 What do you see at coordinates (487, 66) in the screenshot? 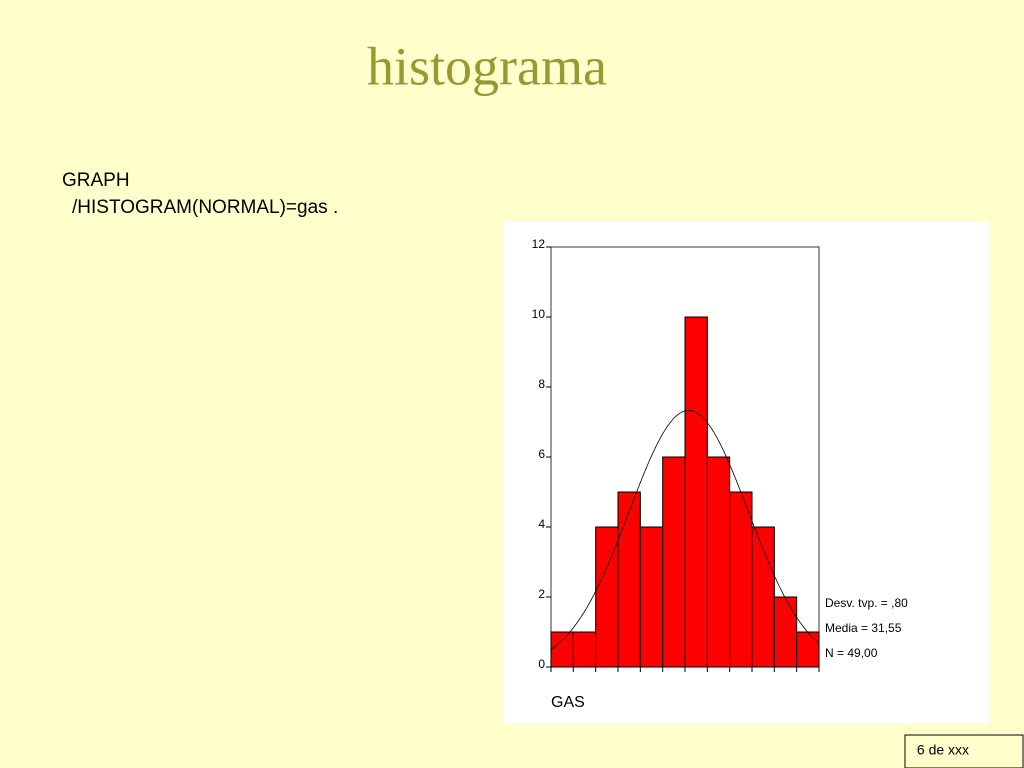
I see `slide-title: histograma` at bounding box center [487, 66].